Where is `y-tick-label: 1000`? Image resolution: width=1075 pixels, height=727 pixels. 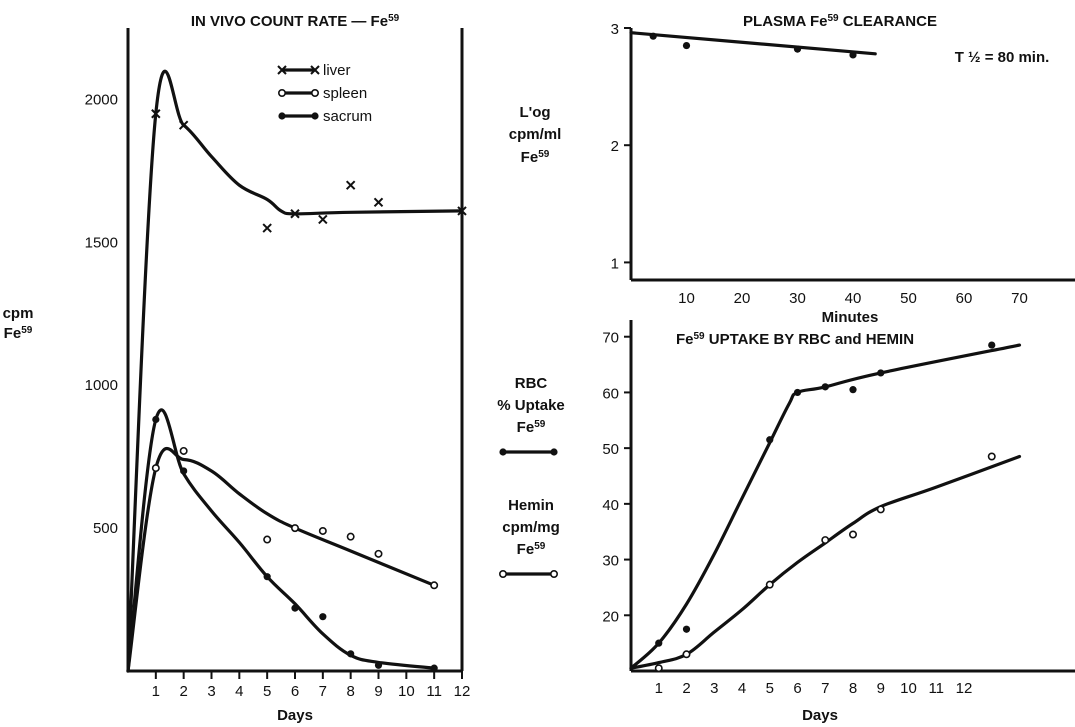 y-tick-label: 1000 is located at coordinates (101, 385).